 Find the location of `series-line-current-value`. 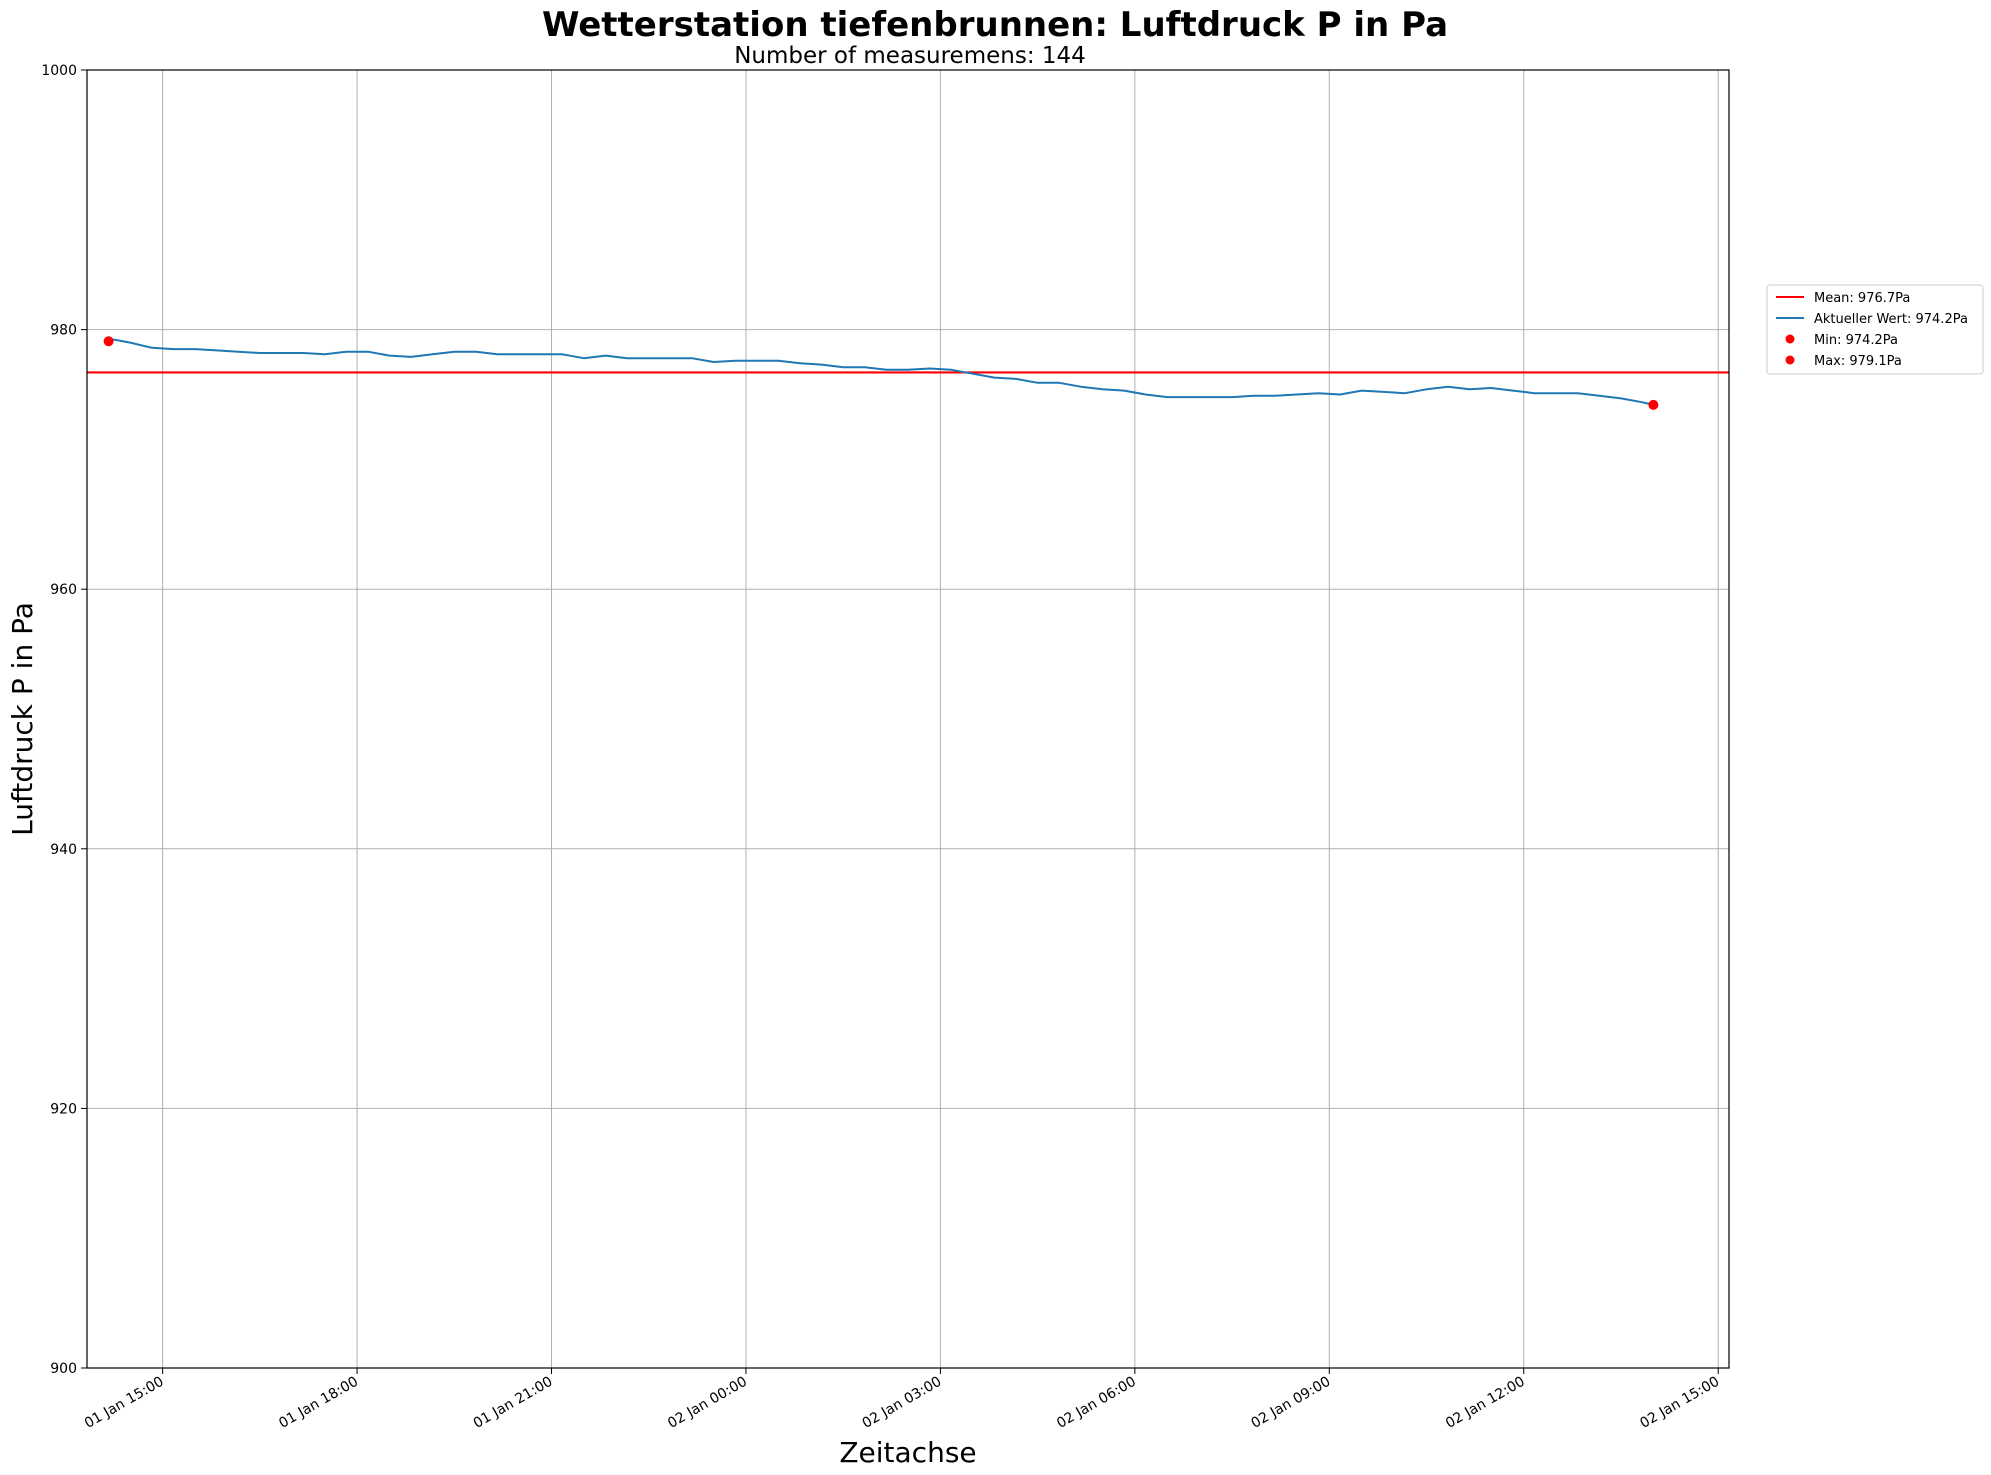

series-line-current-value is located at coordinates (881, 371).